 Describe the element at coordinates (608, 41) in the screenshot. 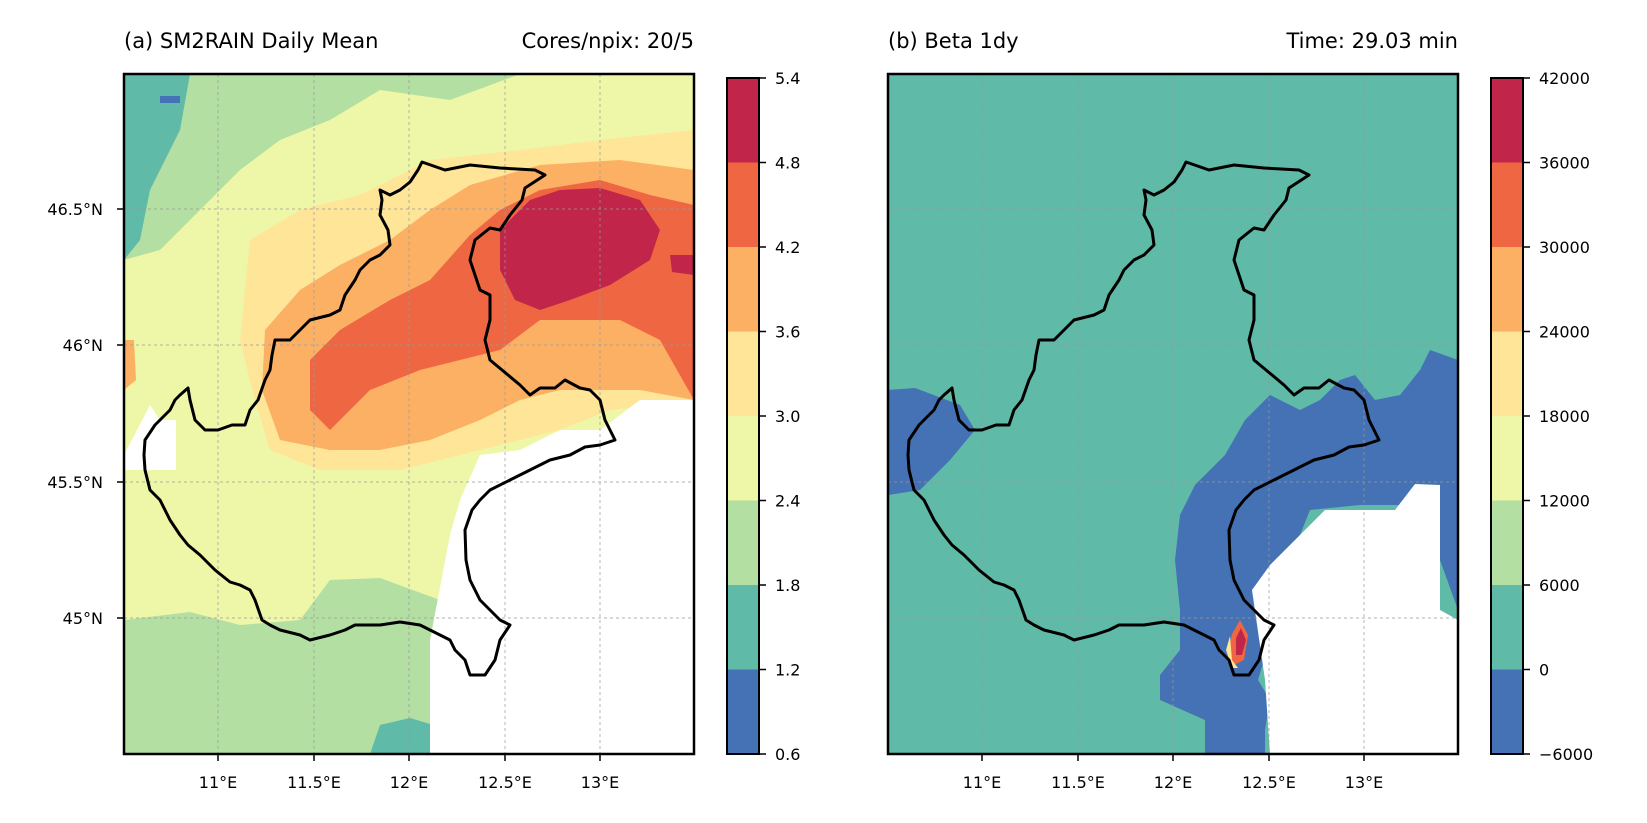

I see `panel-a-subtitle: Cores/npix: 20/5` at that location.